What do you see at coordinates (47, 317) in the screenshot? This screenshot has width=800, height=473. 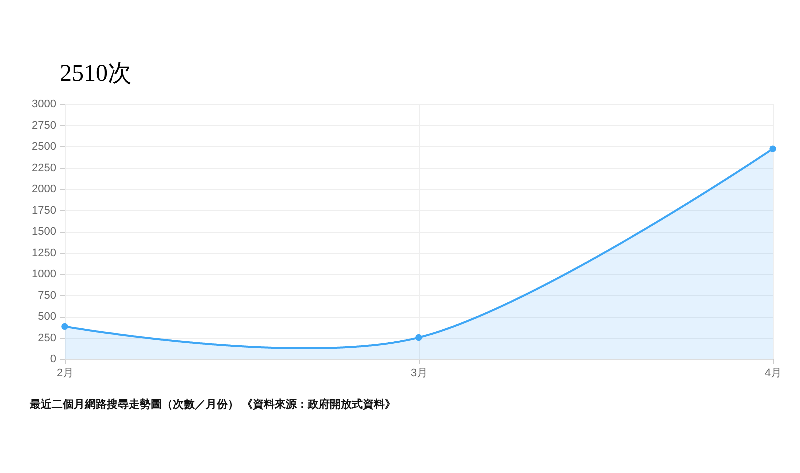 I see `y-tick-label: 500` at bounding box center [47, 317].